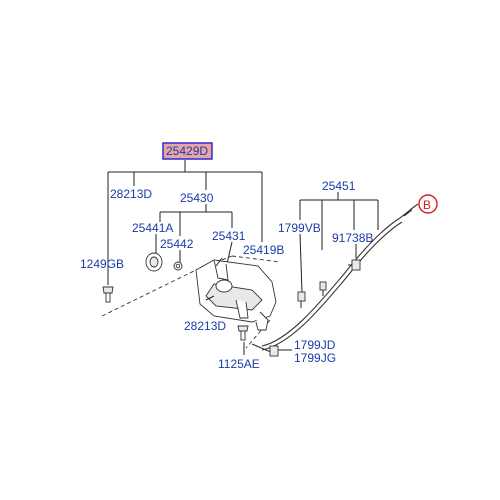  I want to click on hose-clip-upper, so click(323, 288).